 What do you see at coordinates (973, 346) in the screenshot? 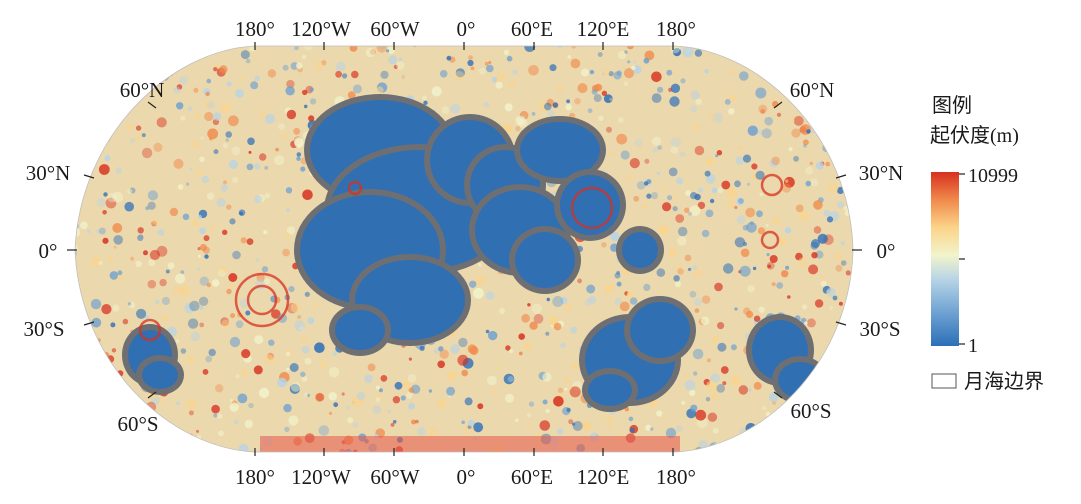
I see `legend-min-label: 1` at bounding box center [973, 346].